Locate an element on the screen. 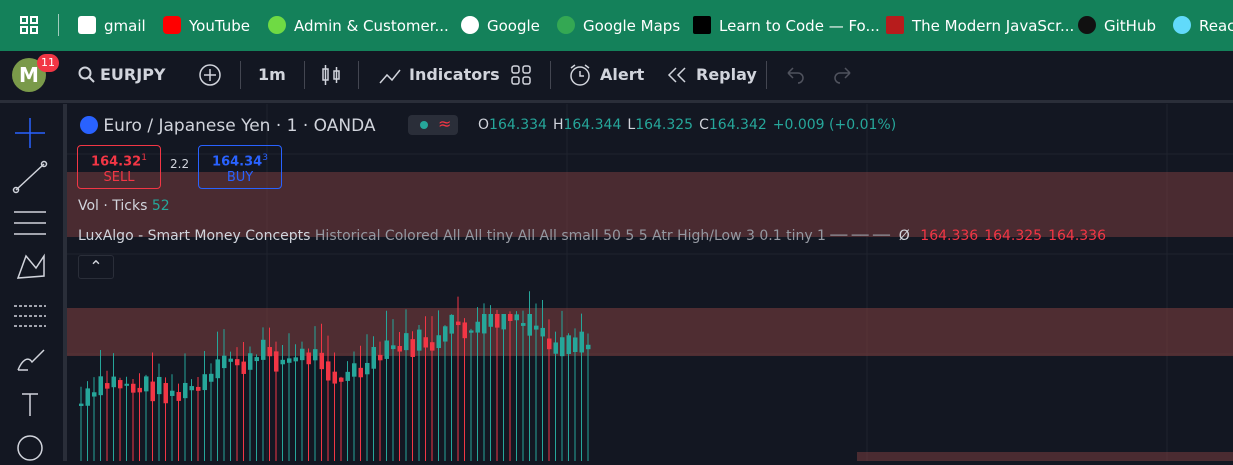 The width and height of the screenshot is (1233, 465). indicators-icon is located at coordinates (390, 76).